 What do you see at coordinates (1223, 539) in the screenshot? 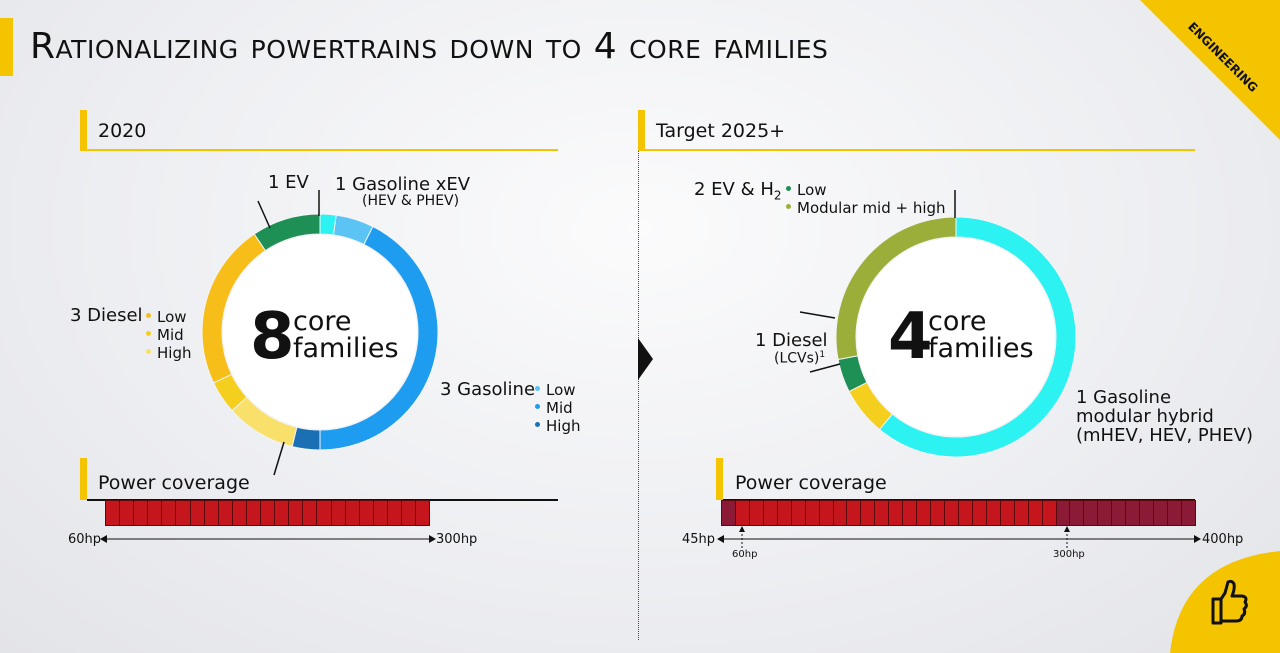
I see `right-hp-max: 400hp` at bounding box center [1223, 539].